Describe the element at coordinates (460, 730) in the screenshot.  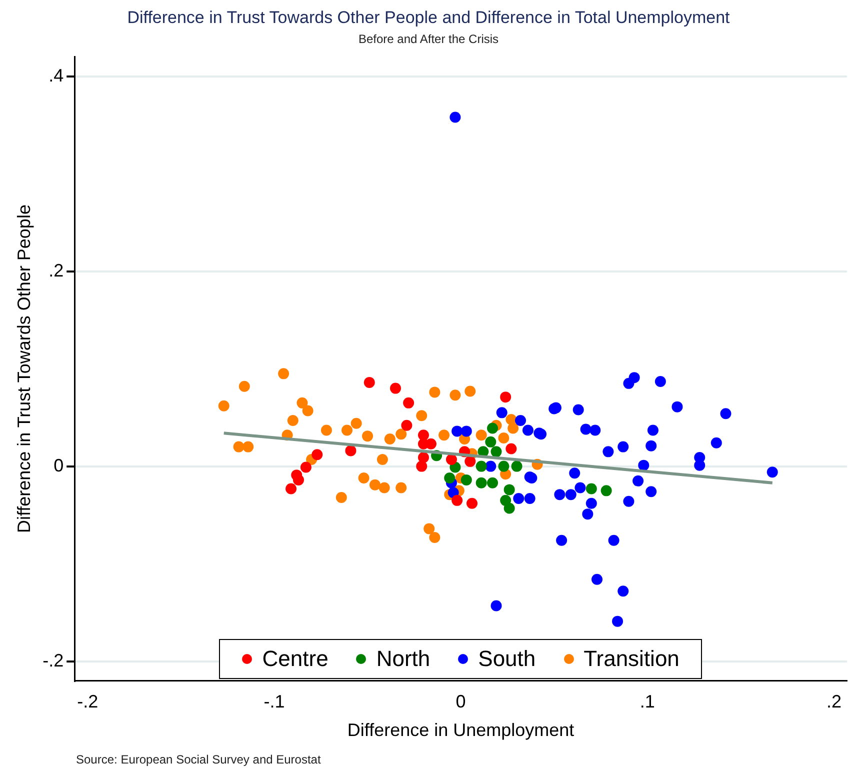
I see `x-axis-title: Difference in Unemployment` at that location.